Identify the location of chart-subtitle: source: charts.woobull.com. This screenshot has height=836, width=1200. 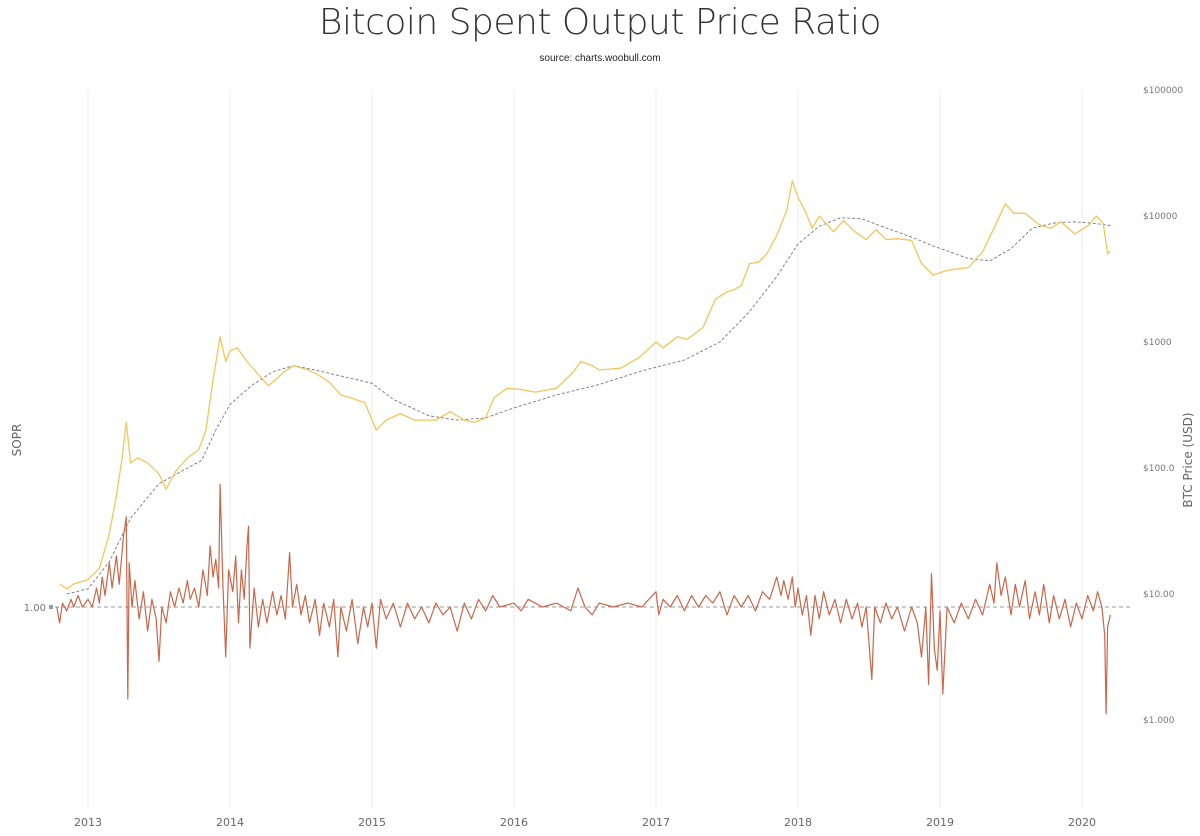
(600, 58).